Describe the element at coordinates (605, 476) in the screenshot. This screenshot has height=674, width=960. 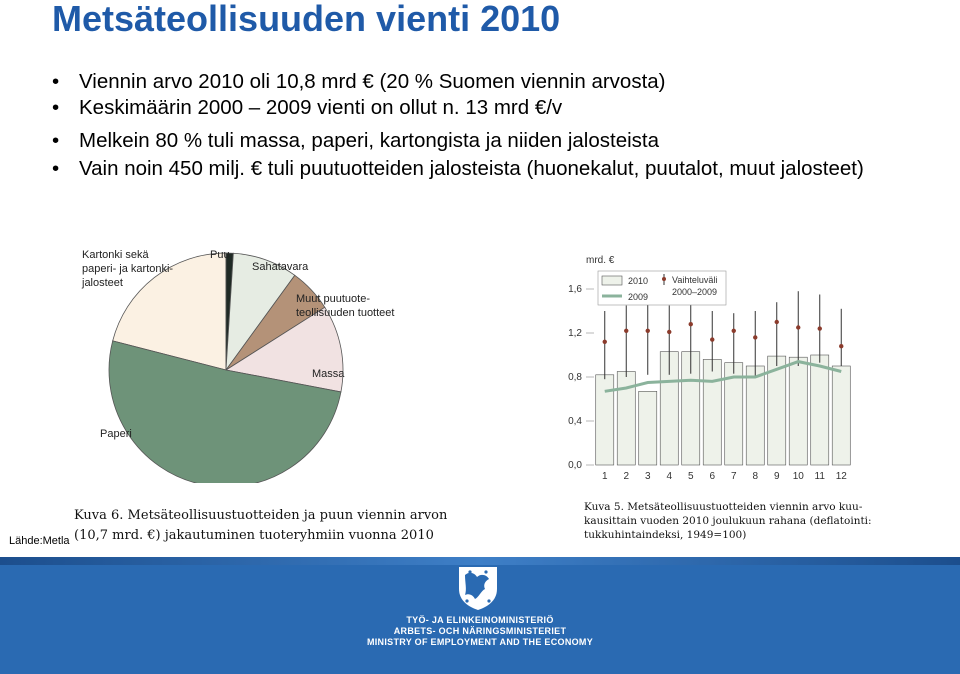
I see `x-tick-label: 1` at that location.